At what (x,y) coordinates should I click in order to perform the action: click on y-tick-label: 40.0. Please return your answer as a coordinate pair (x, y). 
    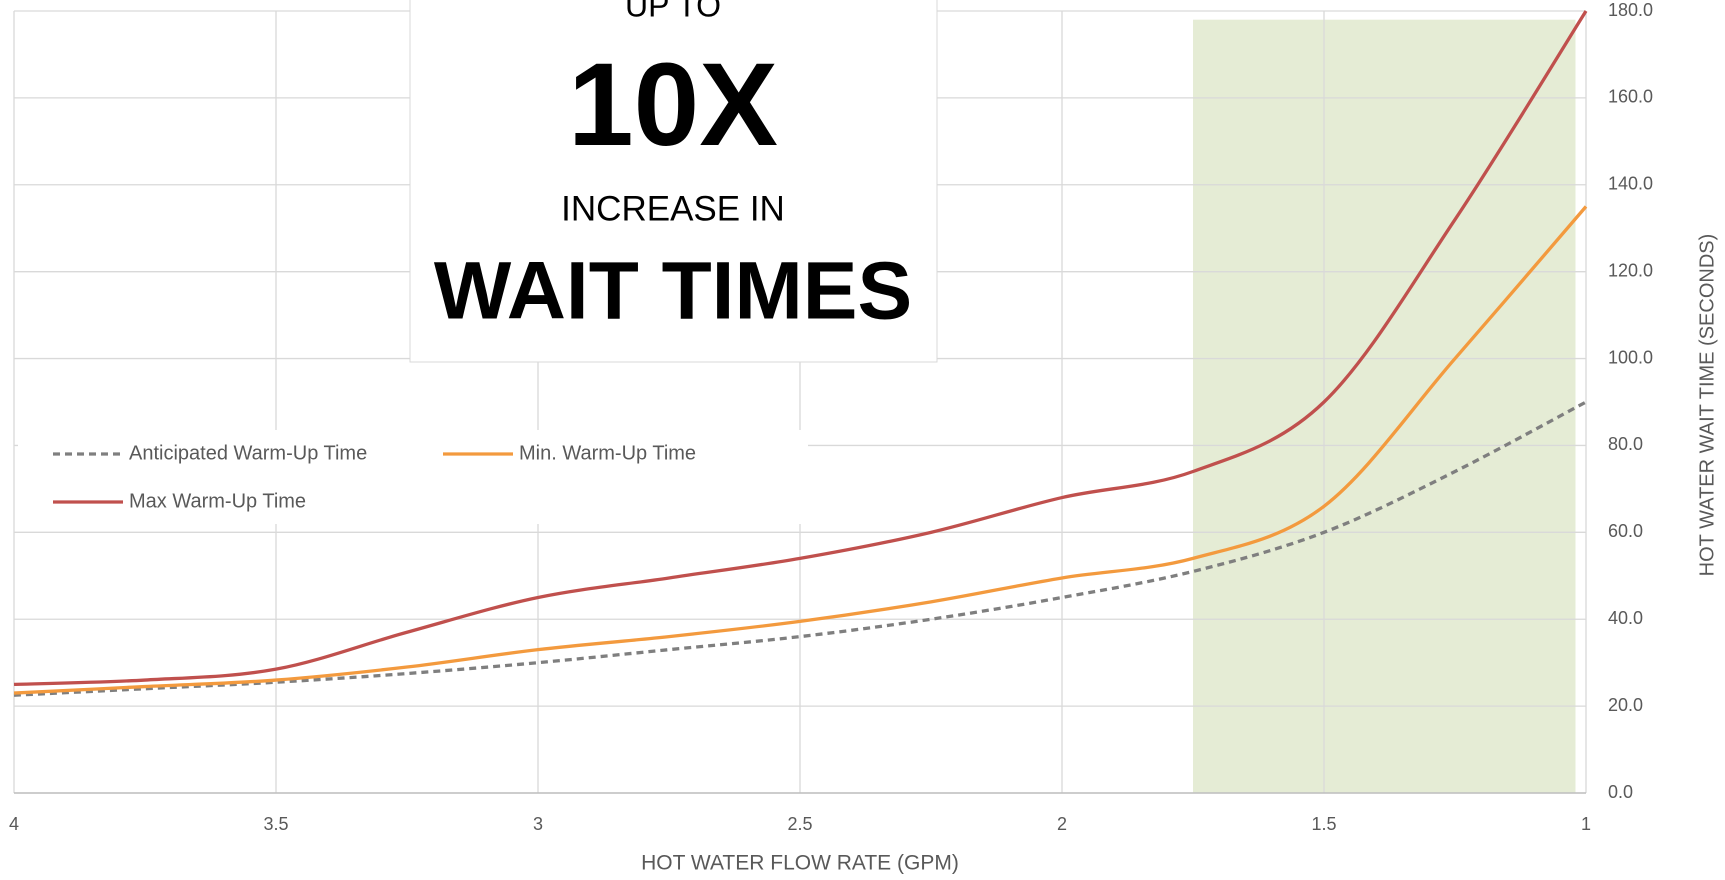
    Looking at the image, I should click on (1625, 618).